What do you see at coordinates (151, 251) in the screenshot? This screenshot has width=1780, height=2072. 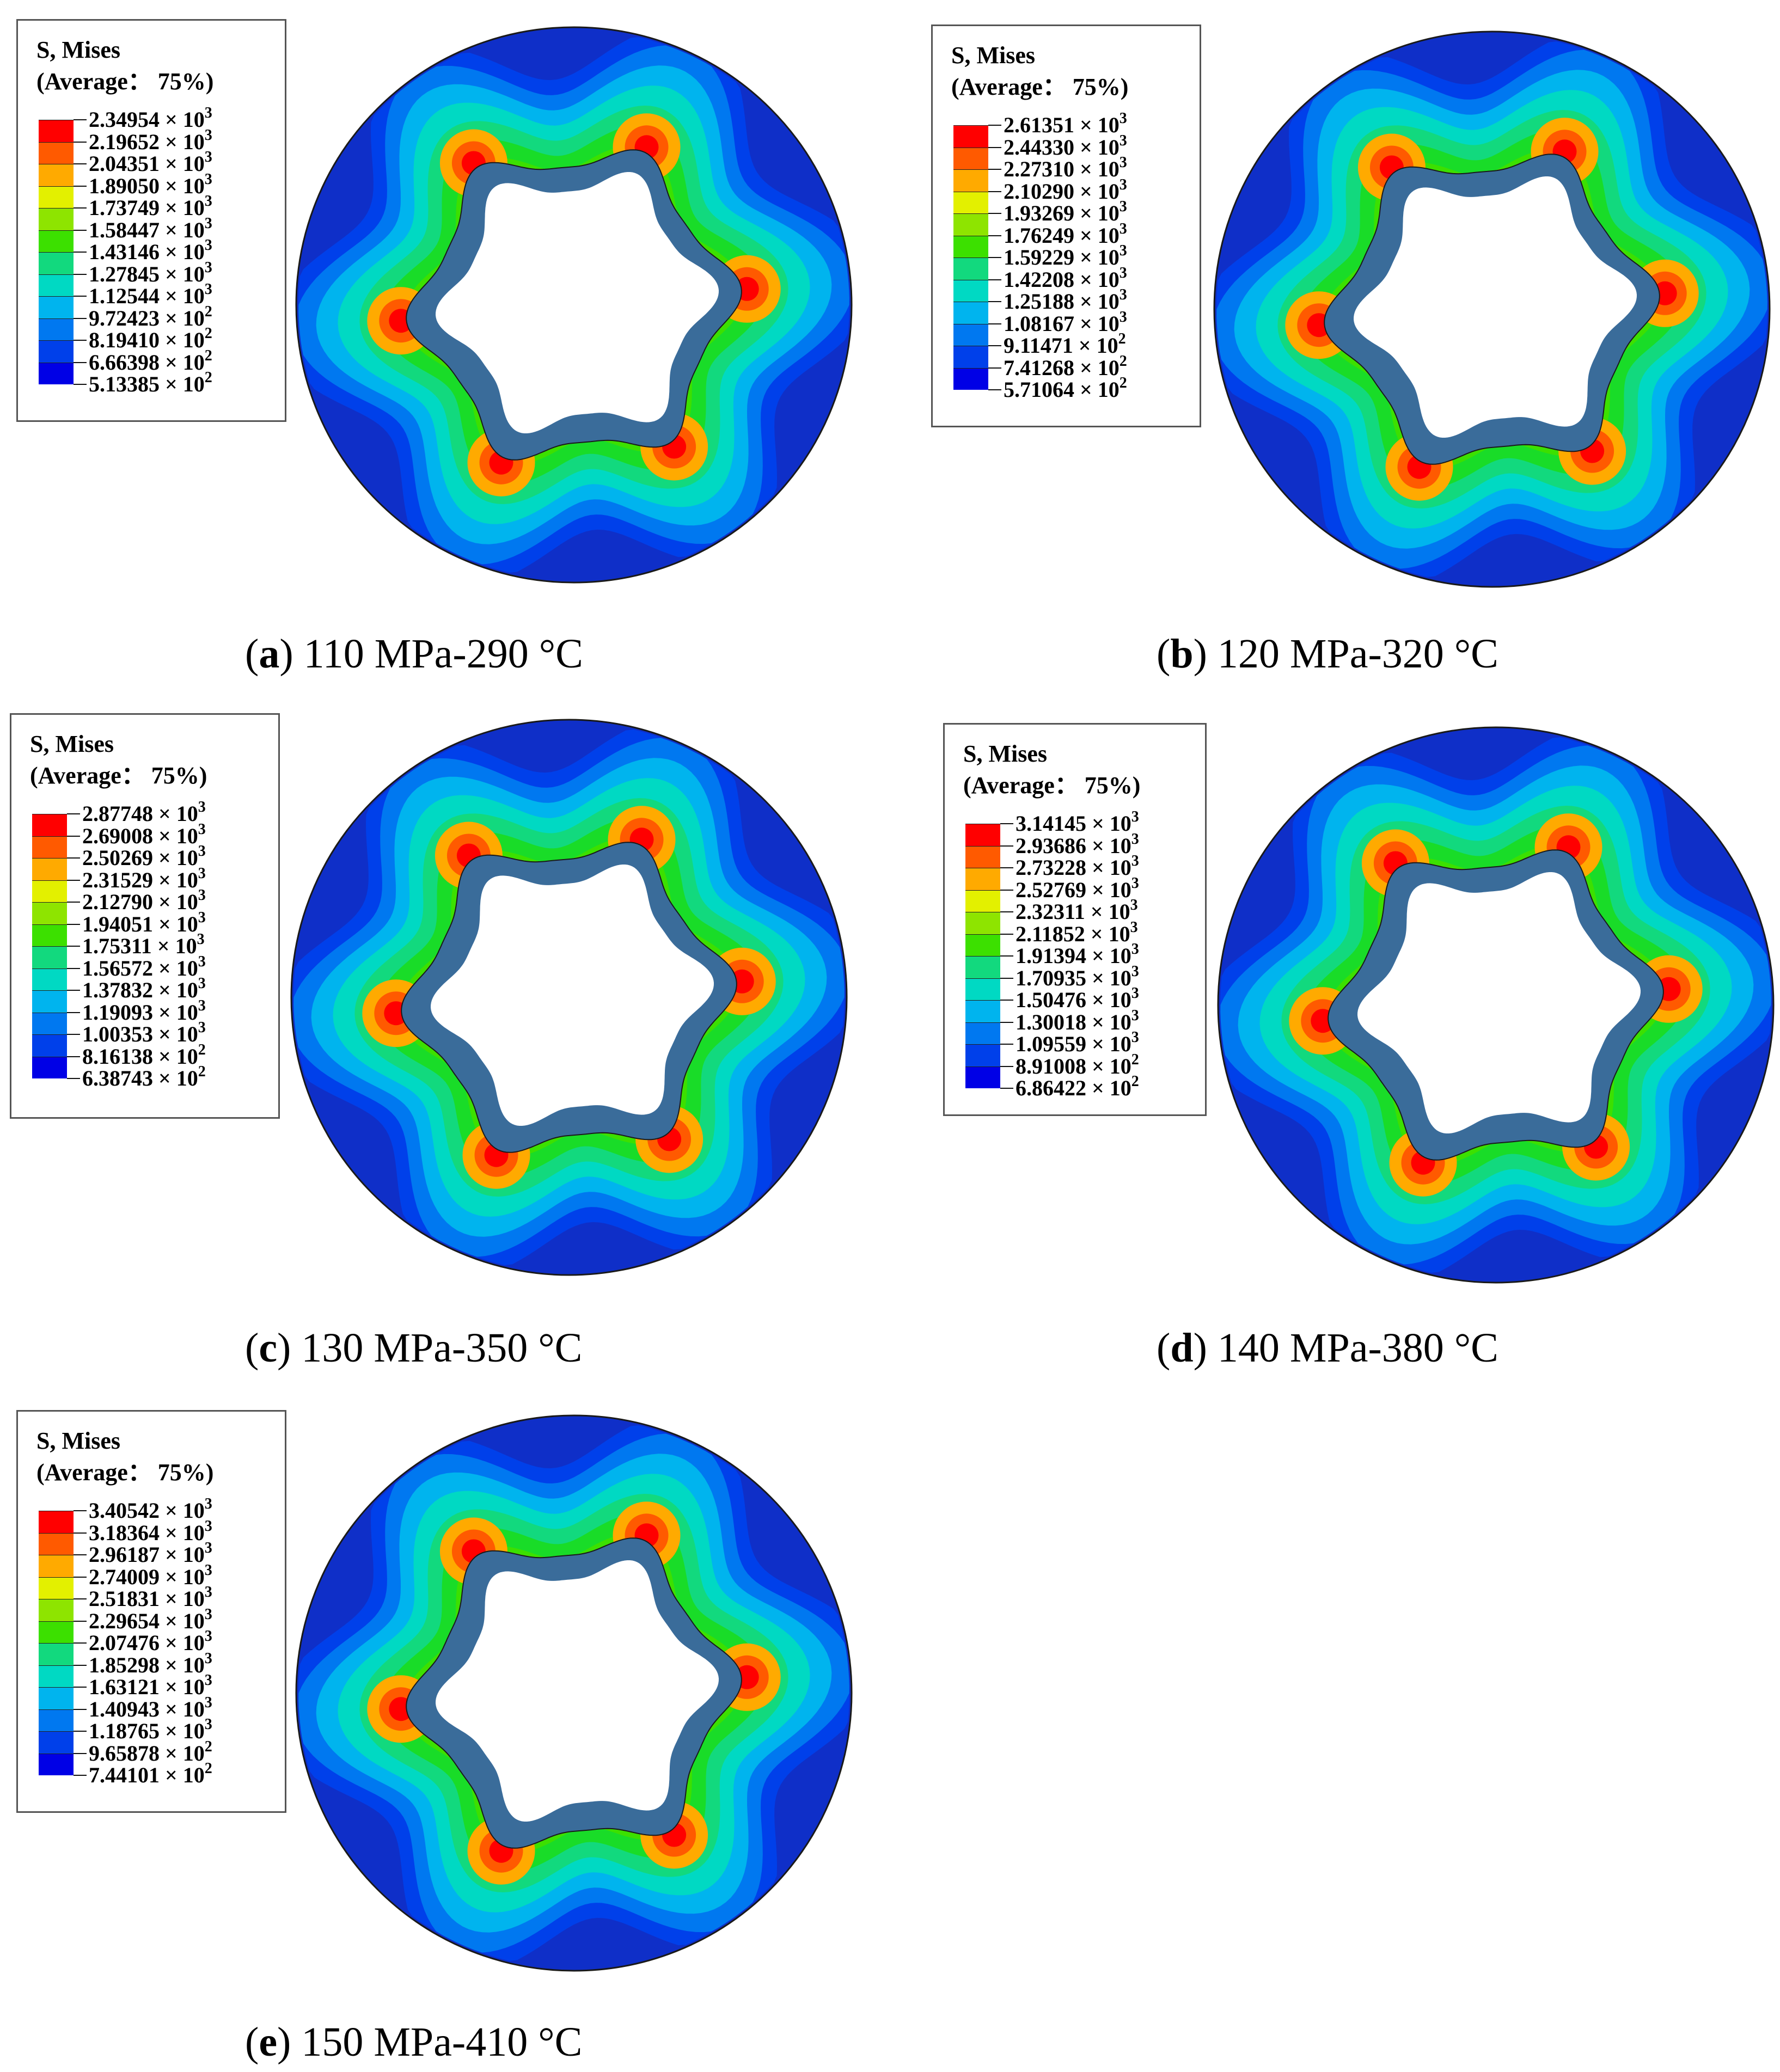 I see `legend-value: 1.43146 × 10³` at bounding box center [151, 251].